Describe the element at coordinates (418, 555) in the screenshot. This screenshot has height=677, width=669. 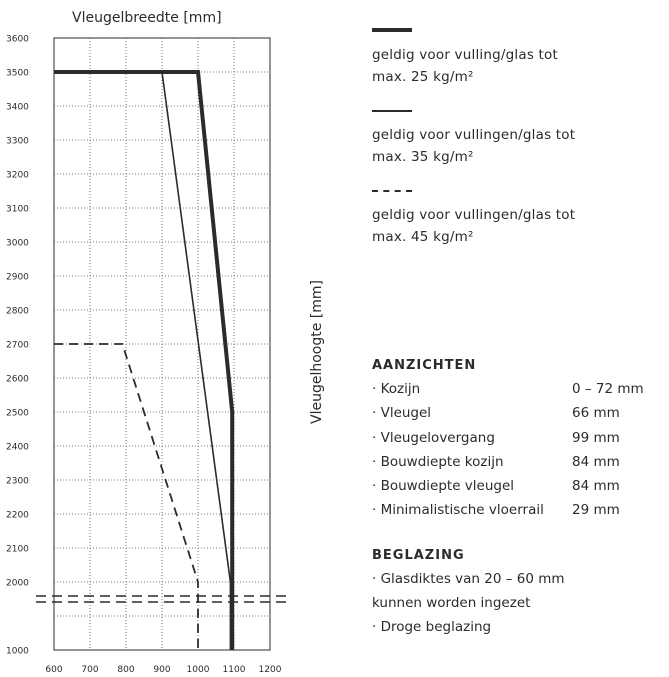
I see `beglazing-title: BEGLAZING` at that location.